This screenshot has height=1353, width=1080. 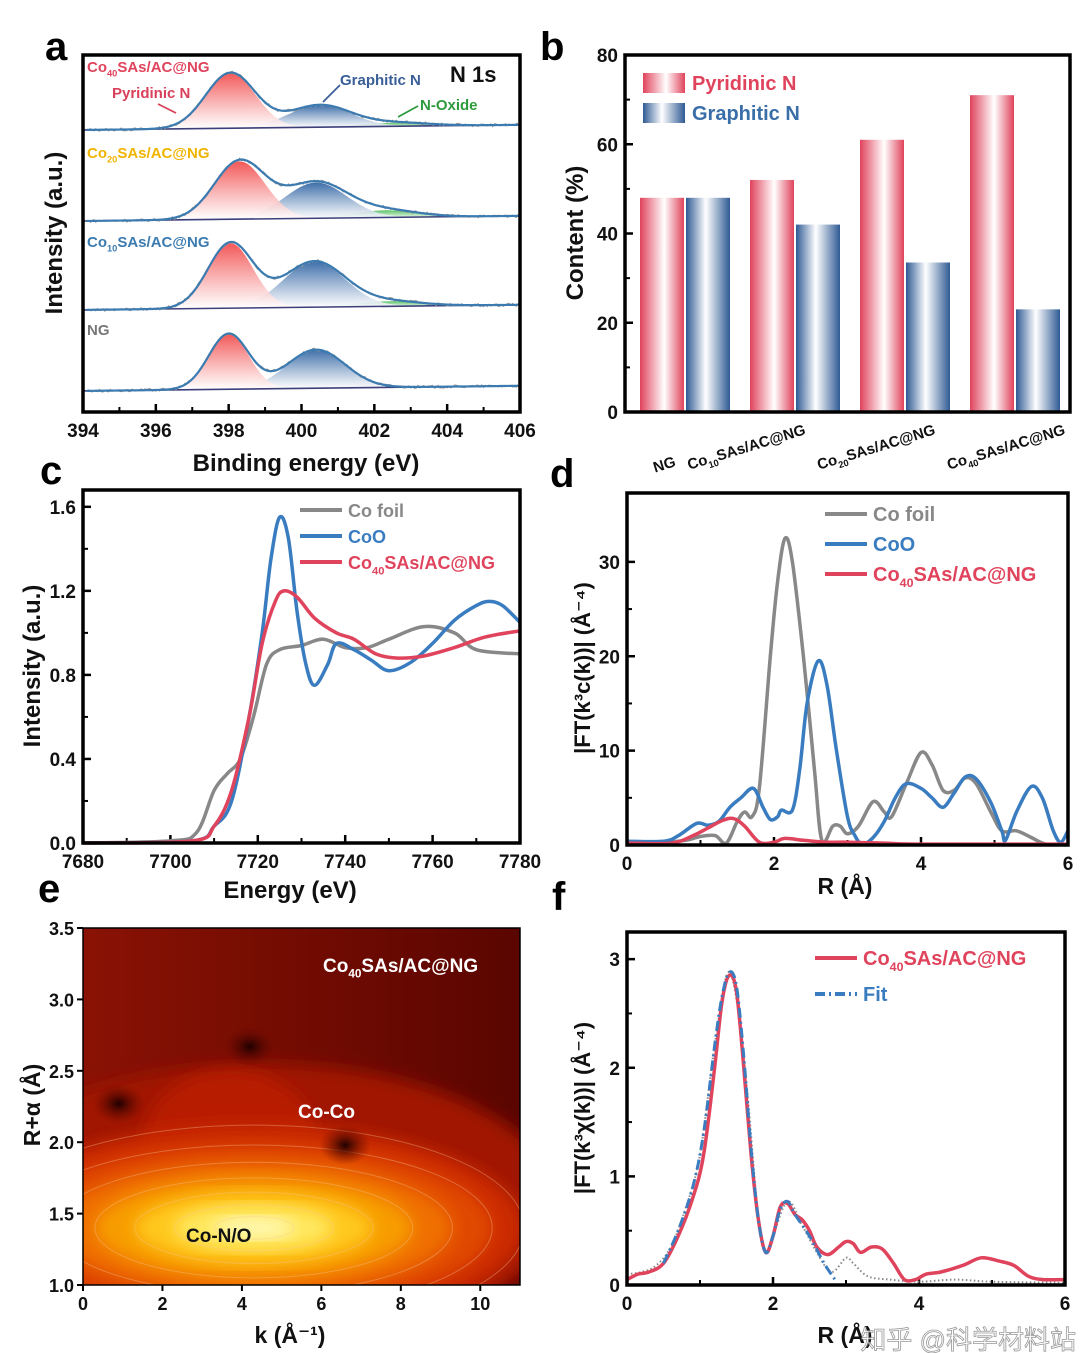 What do you see at coordinates (156, 431) in the screenshot?
I see `x-tick-label: 396` at bounding box center [156, 431].